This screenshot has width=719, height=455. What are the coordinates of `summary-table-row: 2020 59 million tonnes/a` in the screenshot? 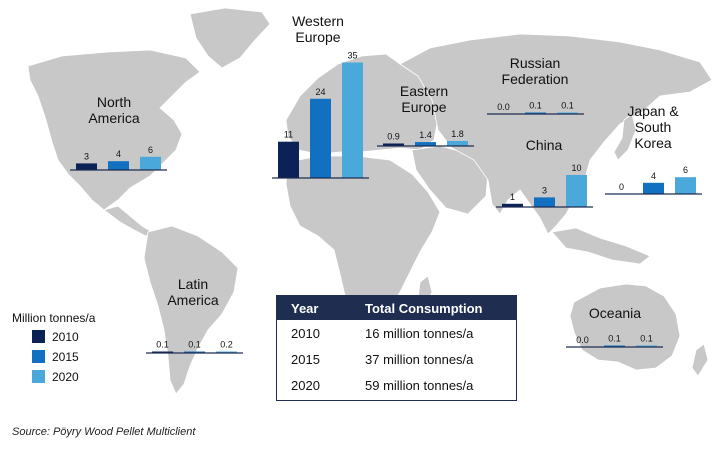 It's located at (396, 385).